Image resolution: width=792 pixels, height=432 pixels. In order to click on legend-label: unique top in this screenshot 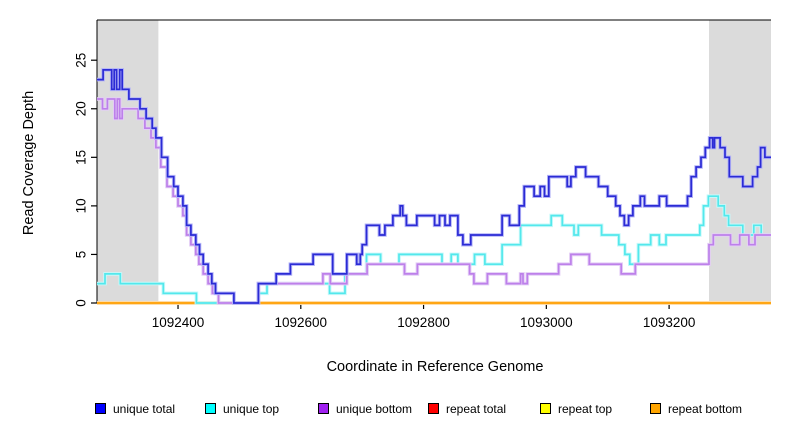, I will do `click(251, 408)`.